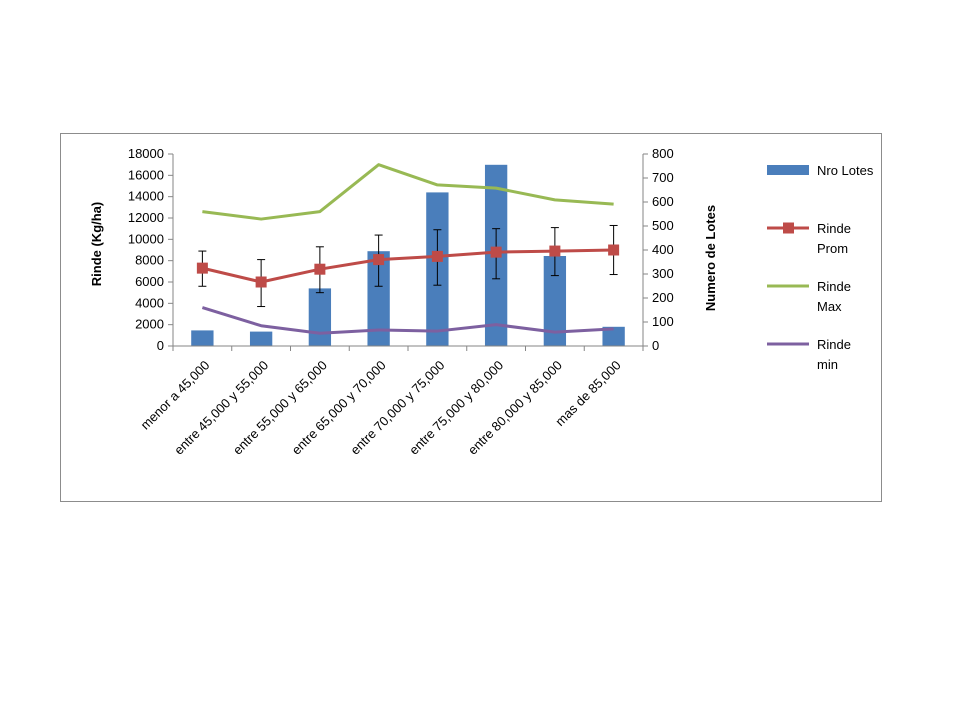  Describe the element at coordinates (146, 238) in the screenshot. I see `y-tick-label: 10000` at that location.